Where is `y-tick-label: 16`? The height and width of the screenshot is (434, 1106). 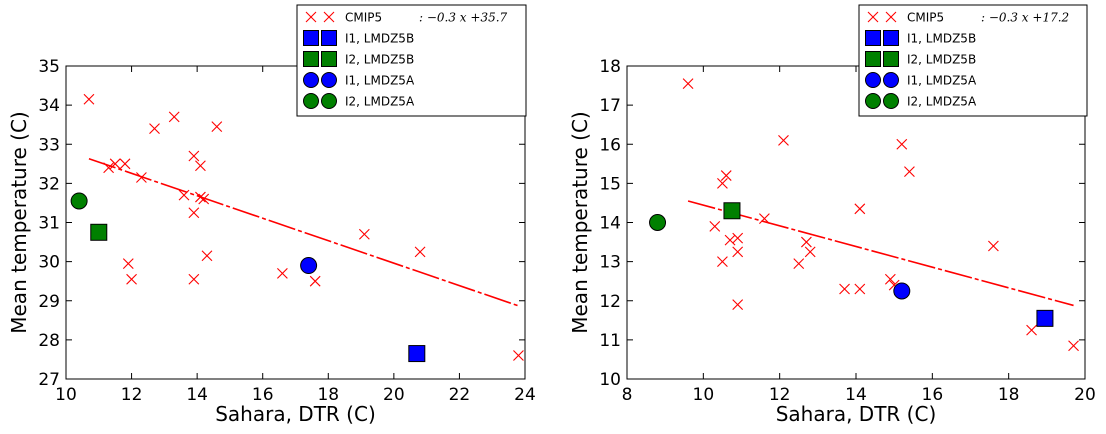
y-tick-label: 16 is located at coordinates (610, 145).